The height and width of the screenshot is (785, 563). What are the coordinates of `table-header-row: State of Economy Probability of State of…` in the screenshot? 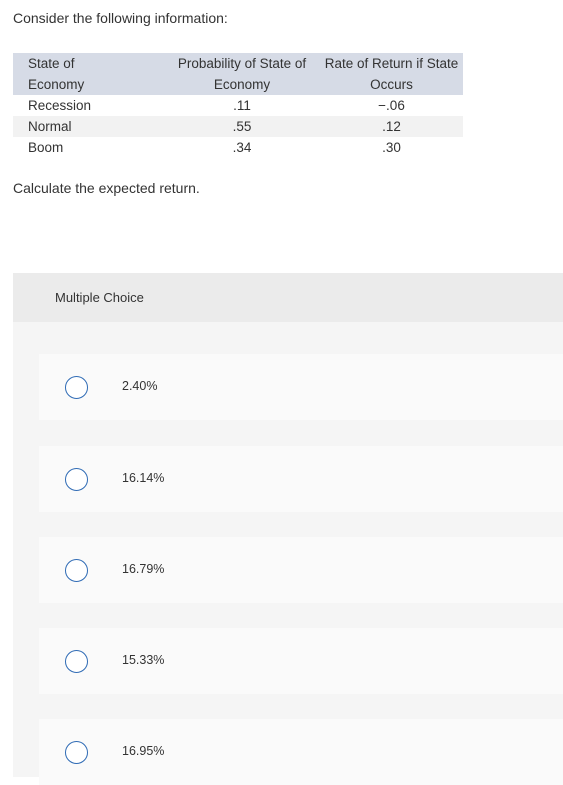 It's located at (238, 74).